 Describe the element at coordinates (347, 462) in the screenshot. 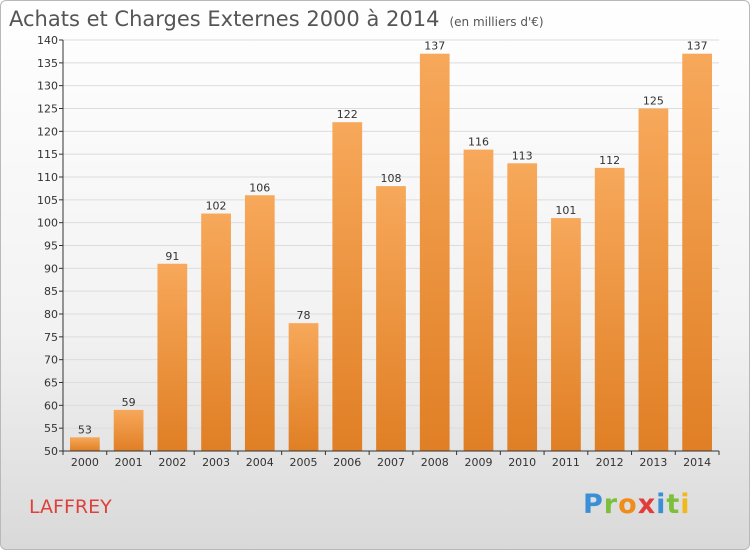

I see `x-tick-label: 2006` at that location.